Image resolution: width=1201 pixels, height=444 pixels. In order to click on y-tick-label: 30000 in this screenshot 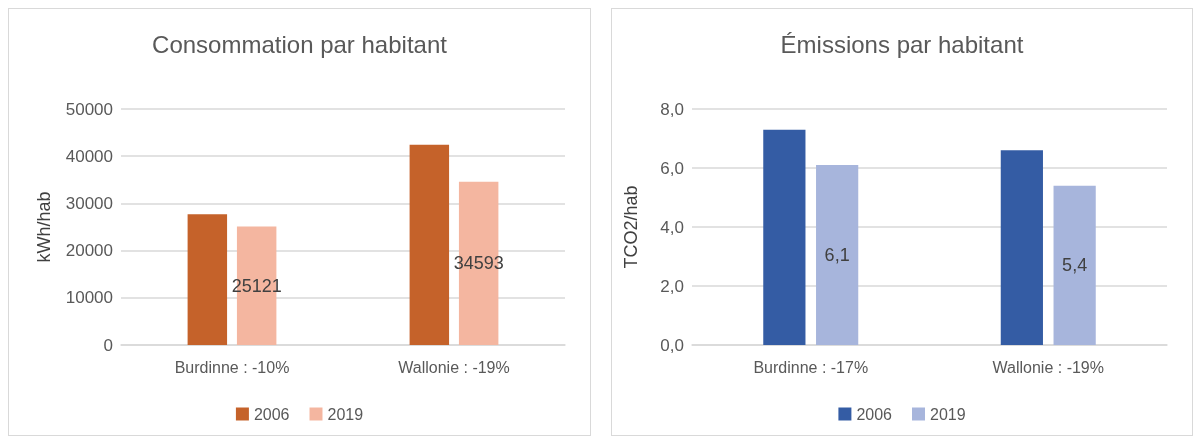, I will do `click(89, 203)`.